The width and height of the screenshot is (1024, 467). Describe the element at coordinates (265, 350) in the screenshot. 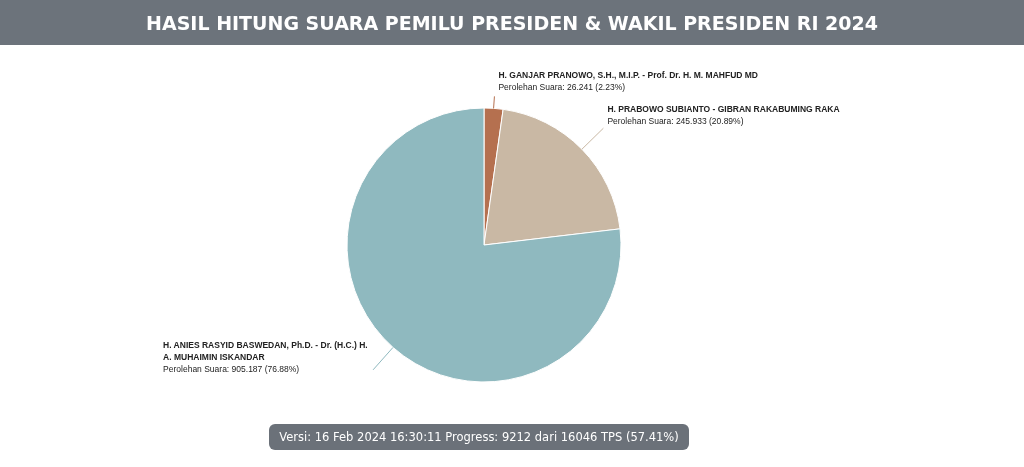

I see `slice-label: H. ANIES RASYID BASWEDAN, Ph.D. - Dr. (H.C.) H. A. MUHAIMIN ISKANDAR` at that location.